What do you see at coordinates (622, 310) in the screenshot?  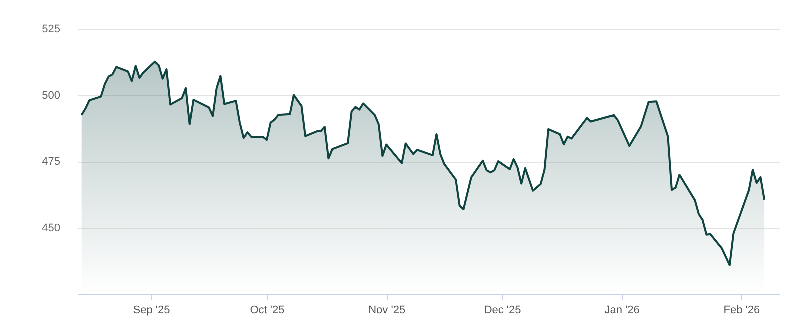 I see `x-tick-label: Jan '26` at bounding box center [622, 310].